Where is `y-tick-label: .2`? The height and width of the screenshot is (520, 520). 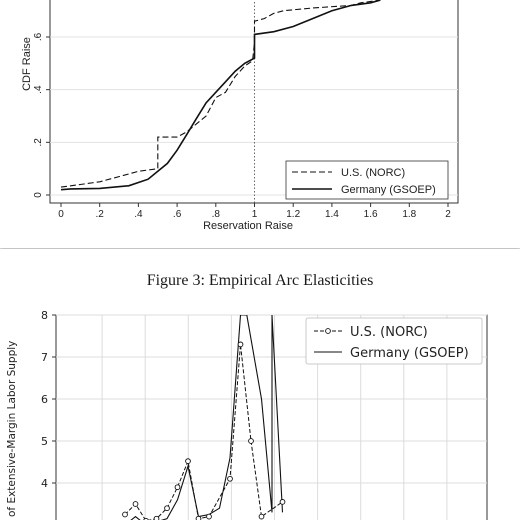
y-tick-label: .2 is located at coordinates (38, 142).